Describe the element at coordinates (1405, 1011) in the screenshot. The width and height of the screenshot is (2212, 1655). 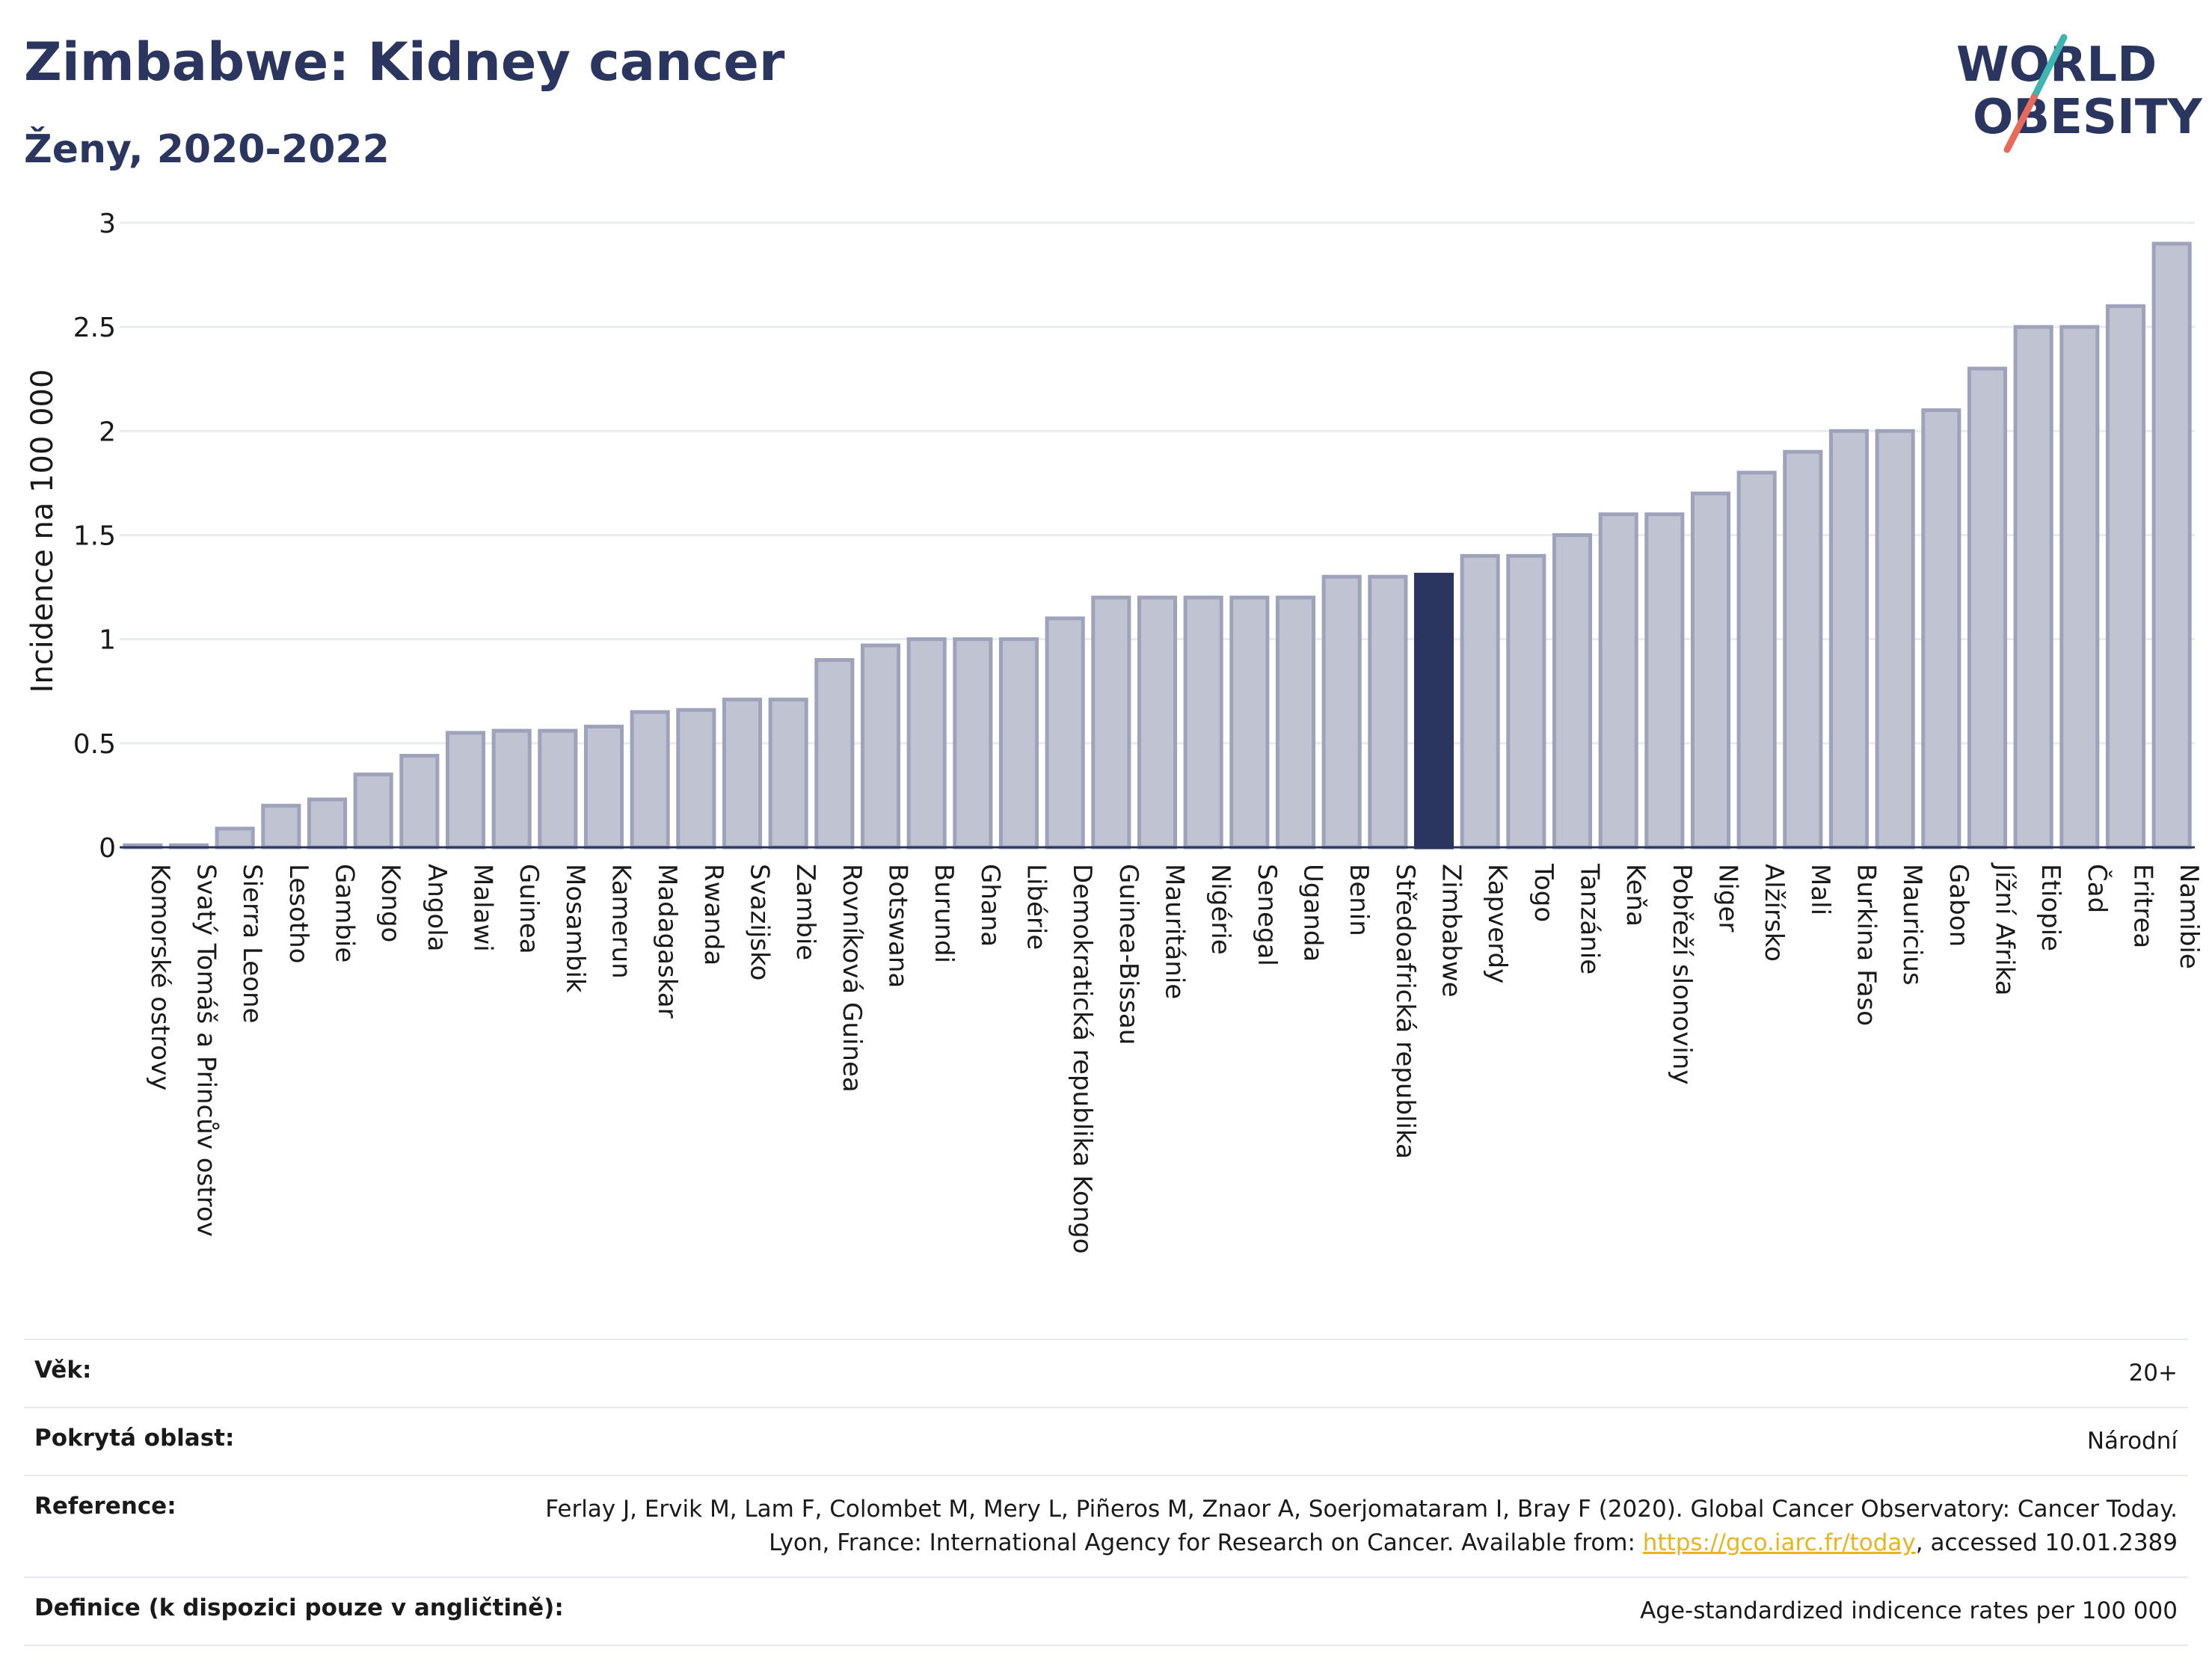
I see `x-tick-label: Středoafrická republika` at that location.